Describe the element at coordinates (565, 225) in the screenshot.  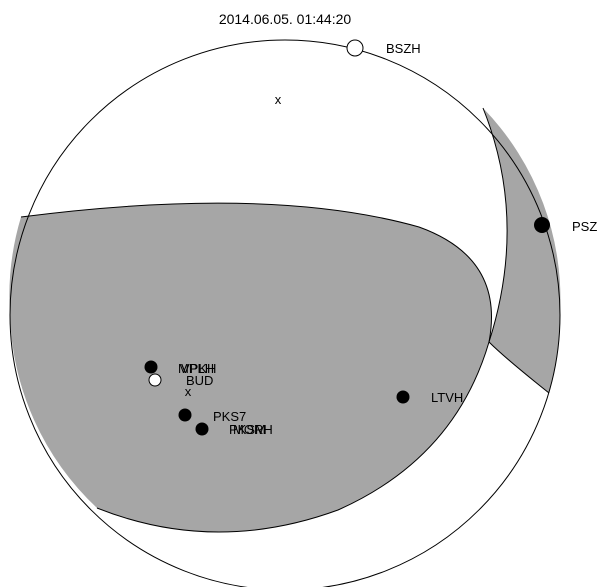
I see `station-psz: PSZ` at that location.